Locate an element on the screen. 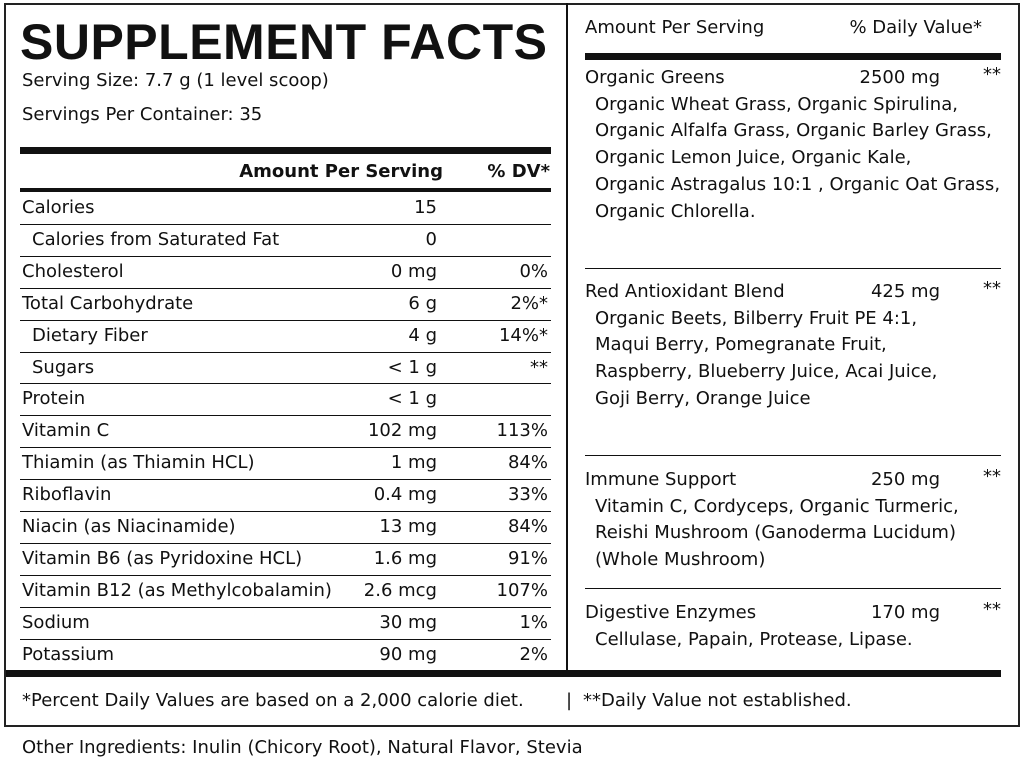 This screenshot has height=763, width=1024. blend-ingredient: Raspberry, Blueberry Juice, Acai Juice, is located at coordinates (766, 372).